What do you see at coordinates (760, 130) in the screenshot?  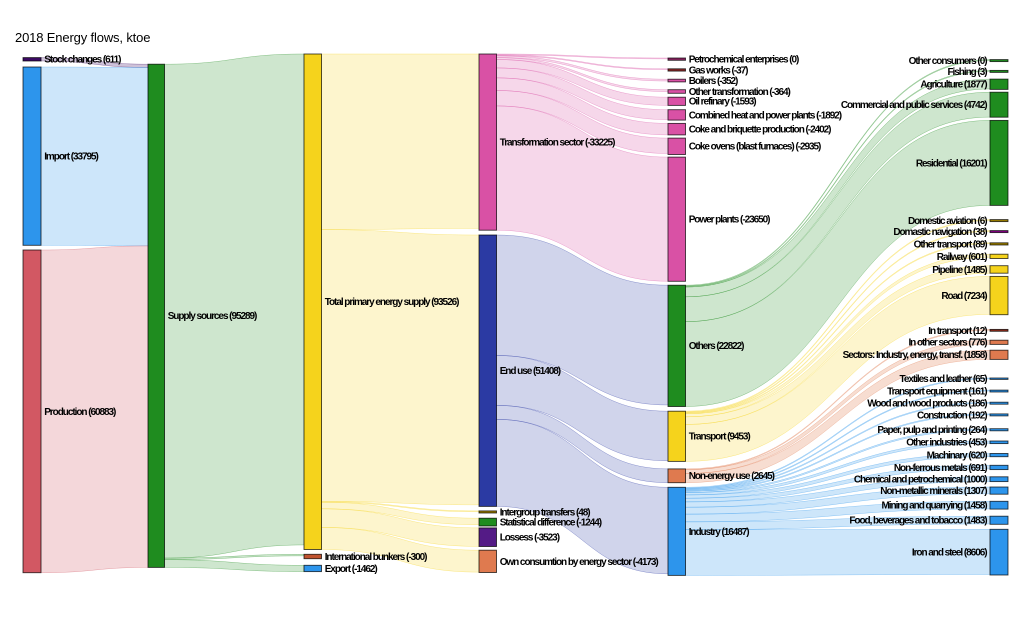 I see `svg-text:Coke and briquette production: Coke and briquette production (-2402)` at bounding box center [760, 130].